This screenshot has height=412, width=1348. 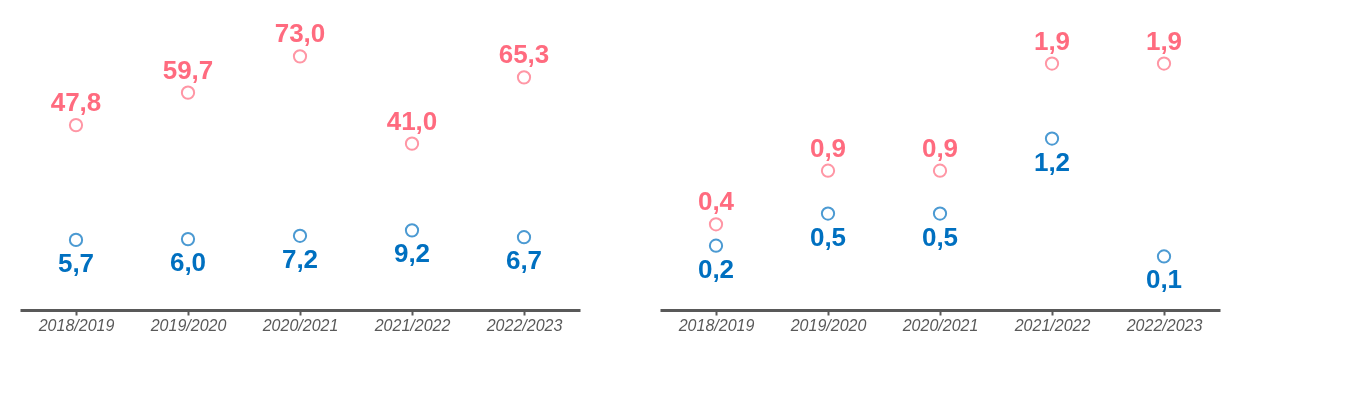 What do you see at coordinates (716, 201) in the screenshot?
I see `data-label: 0,4` at bounding box center [716, 201].